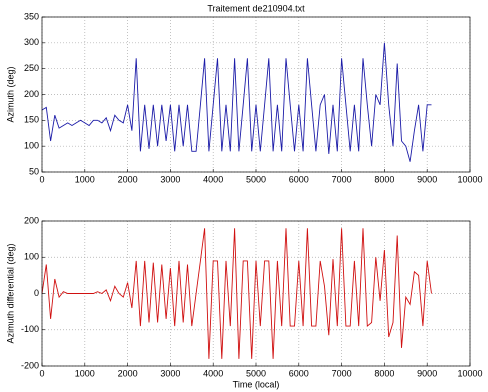  I want to click on y-tick-label: 250, so click(31, 68).